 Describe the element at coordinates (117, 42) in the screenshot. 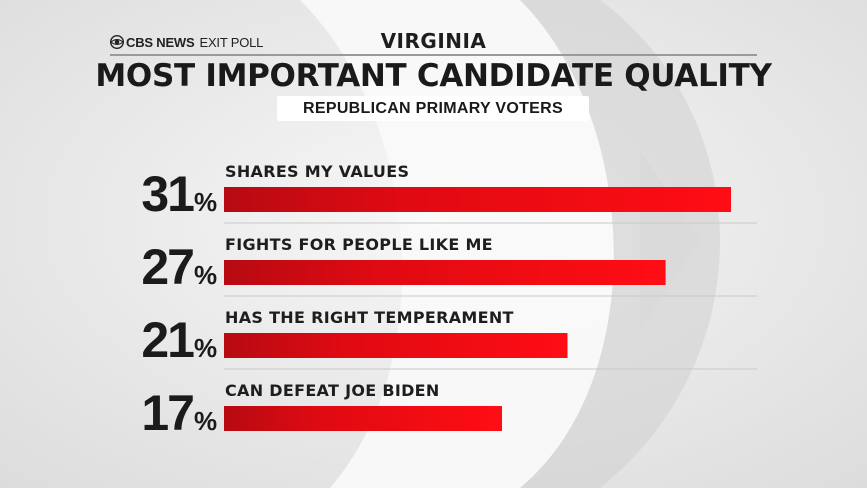

I see `cbs-eye-icon` at that location.